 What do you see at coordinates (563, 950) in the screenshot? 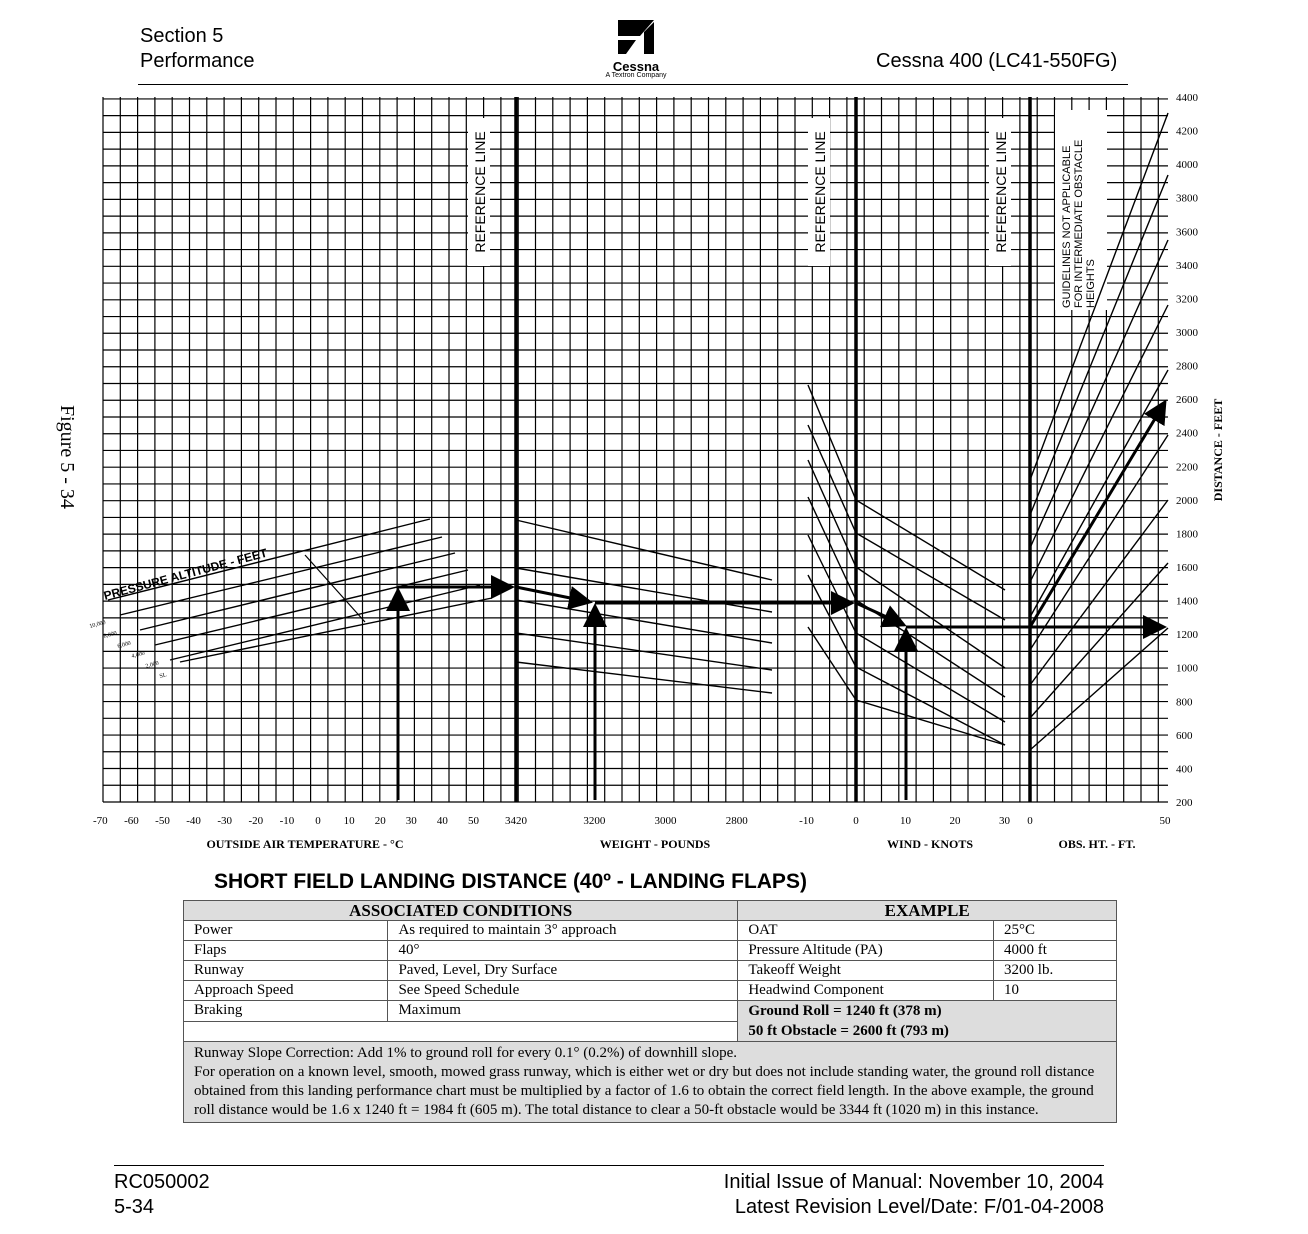
I see `cell: 40°` at bounding box center [563, 950].